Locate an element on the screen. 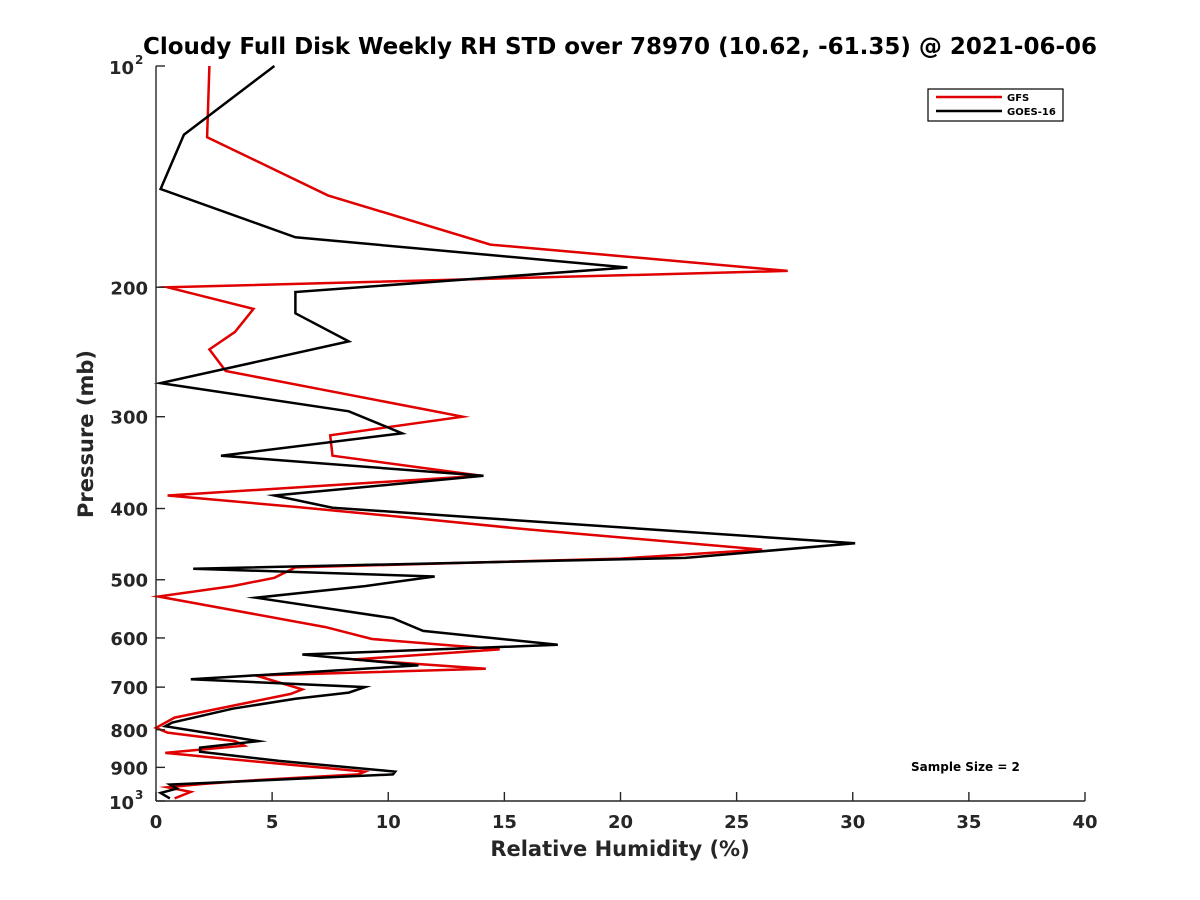 The height and width of the screenshot is (900, 1200). x-tick-label: 10 is located at coordinates (388, 822).